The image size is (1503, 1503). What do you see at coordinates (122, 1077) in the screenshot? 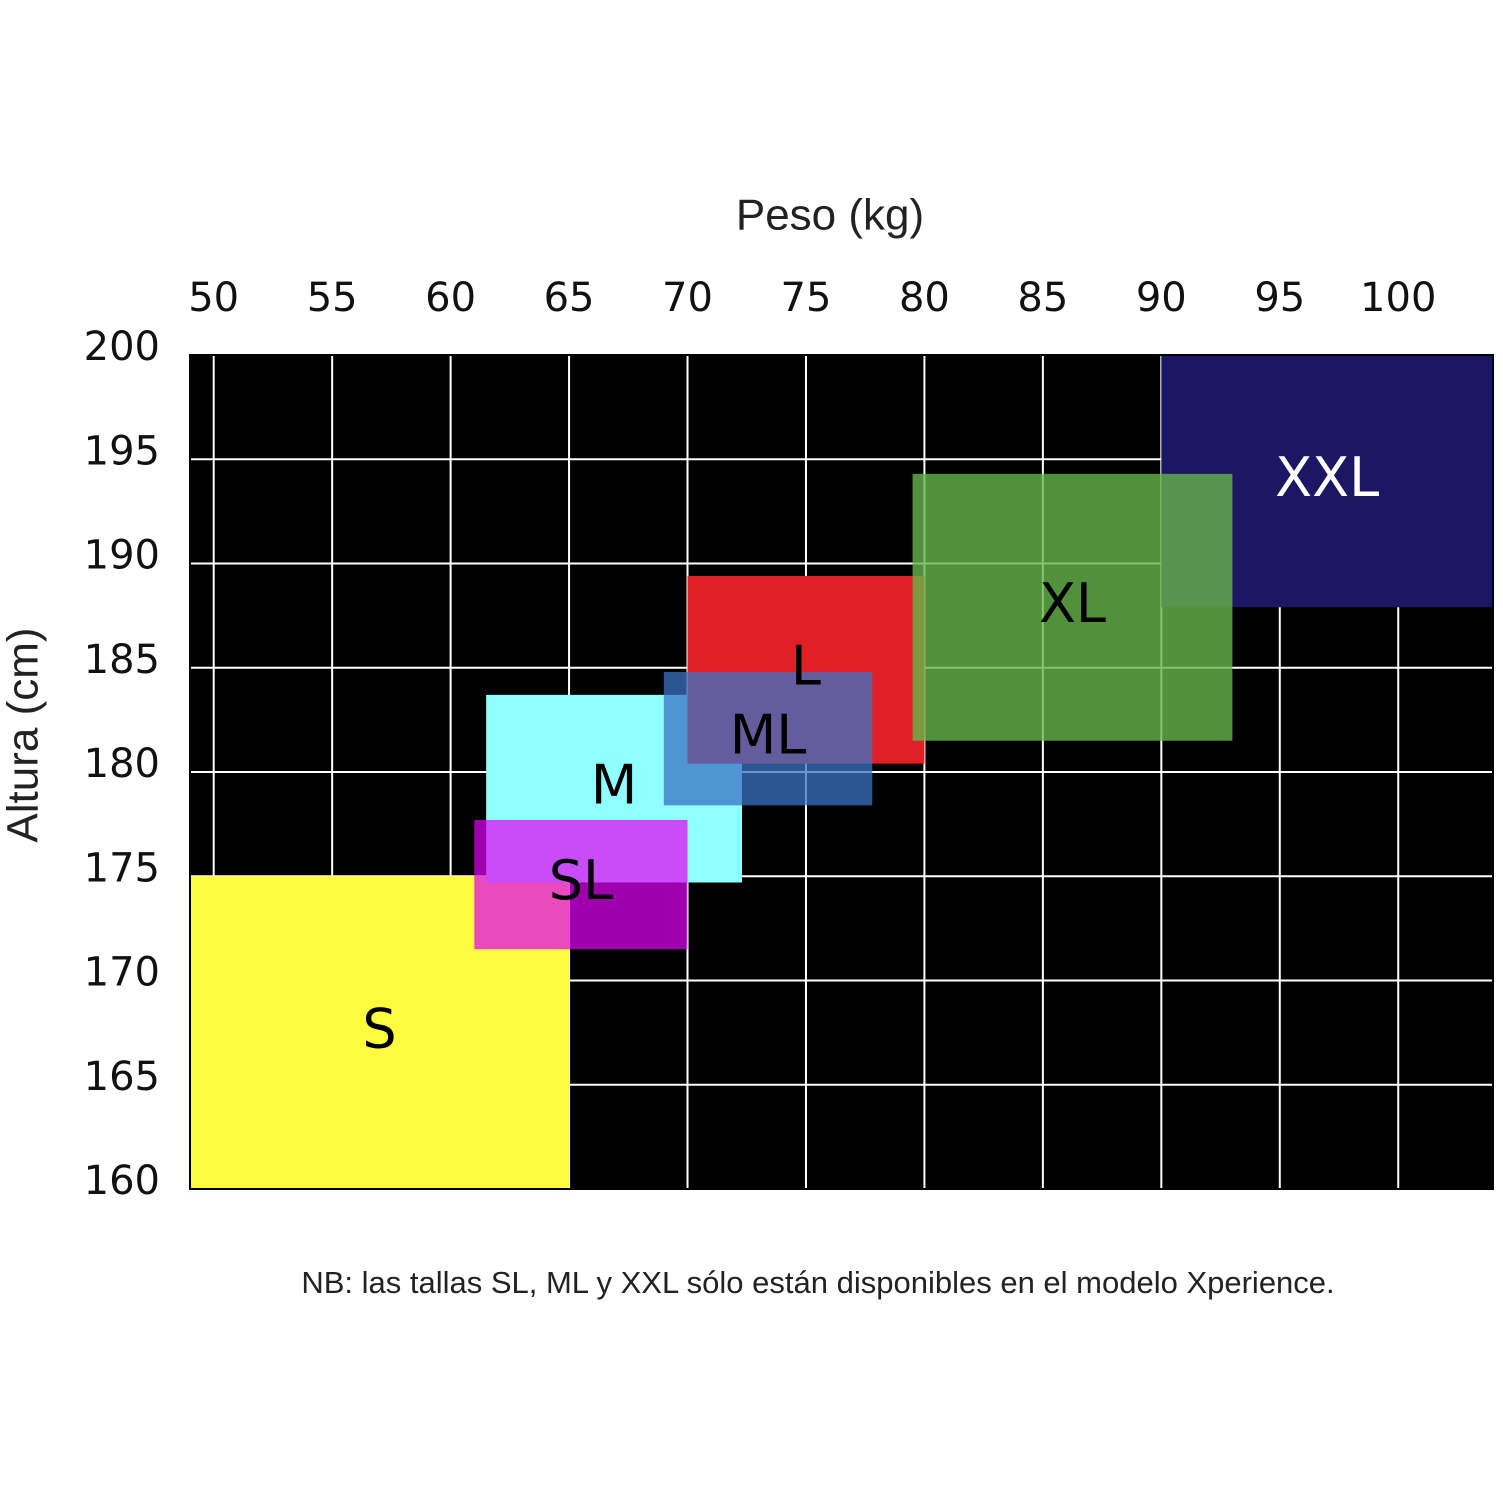
I see `y-tick-label: 165` at bounding box center [122, 1077].